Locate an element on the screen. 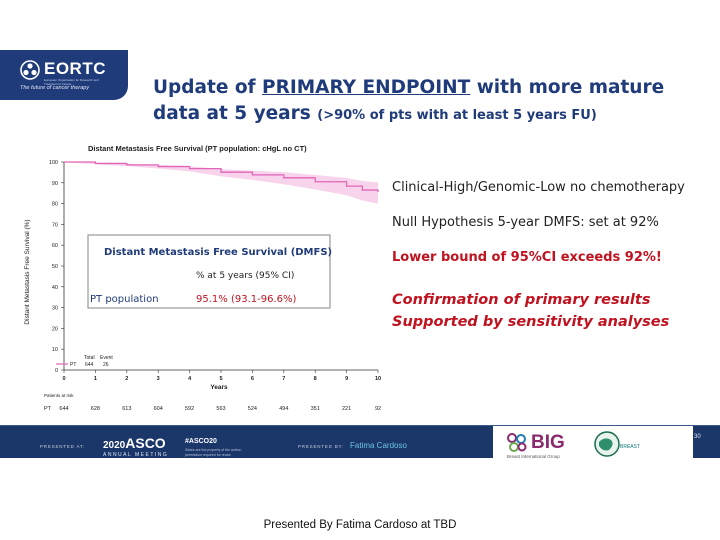 The width and height of the screenshot is (720, 540). legend-name: PT is located at coordinates (73, 365).